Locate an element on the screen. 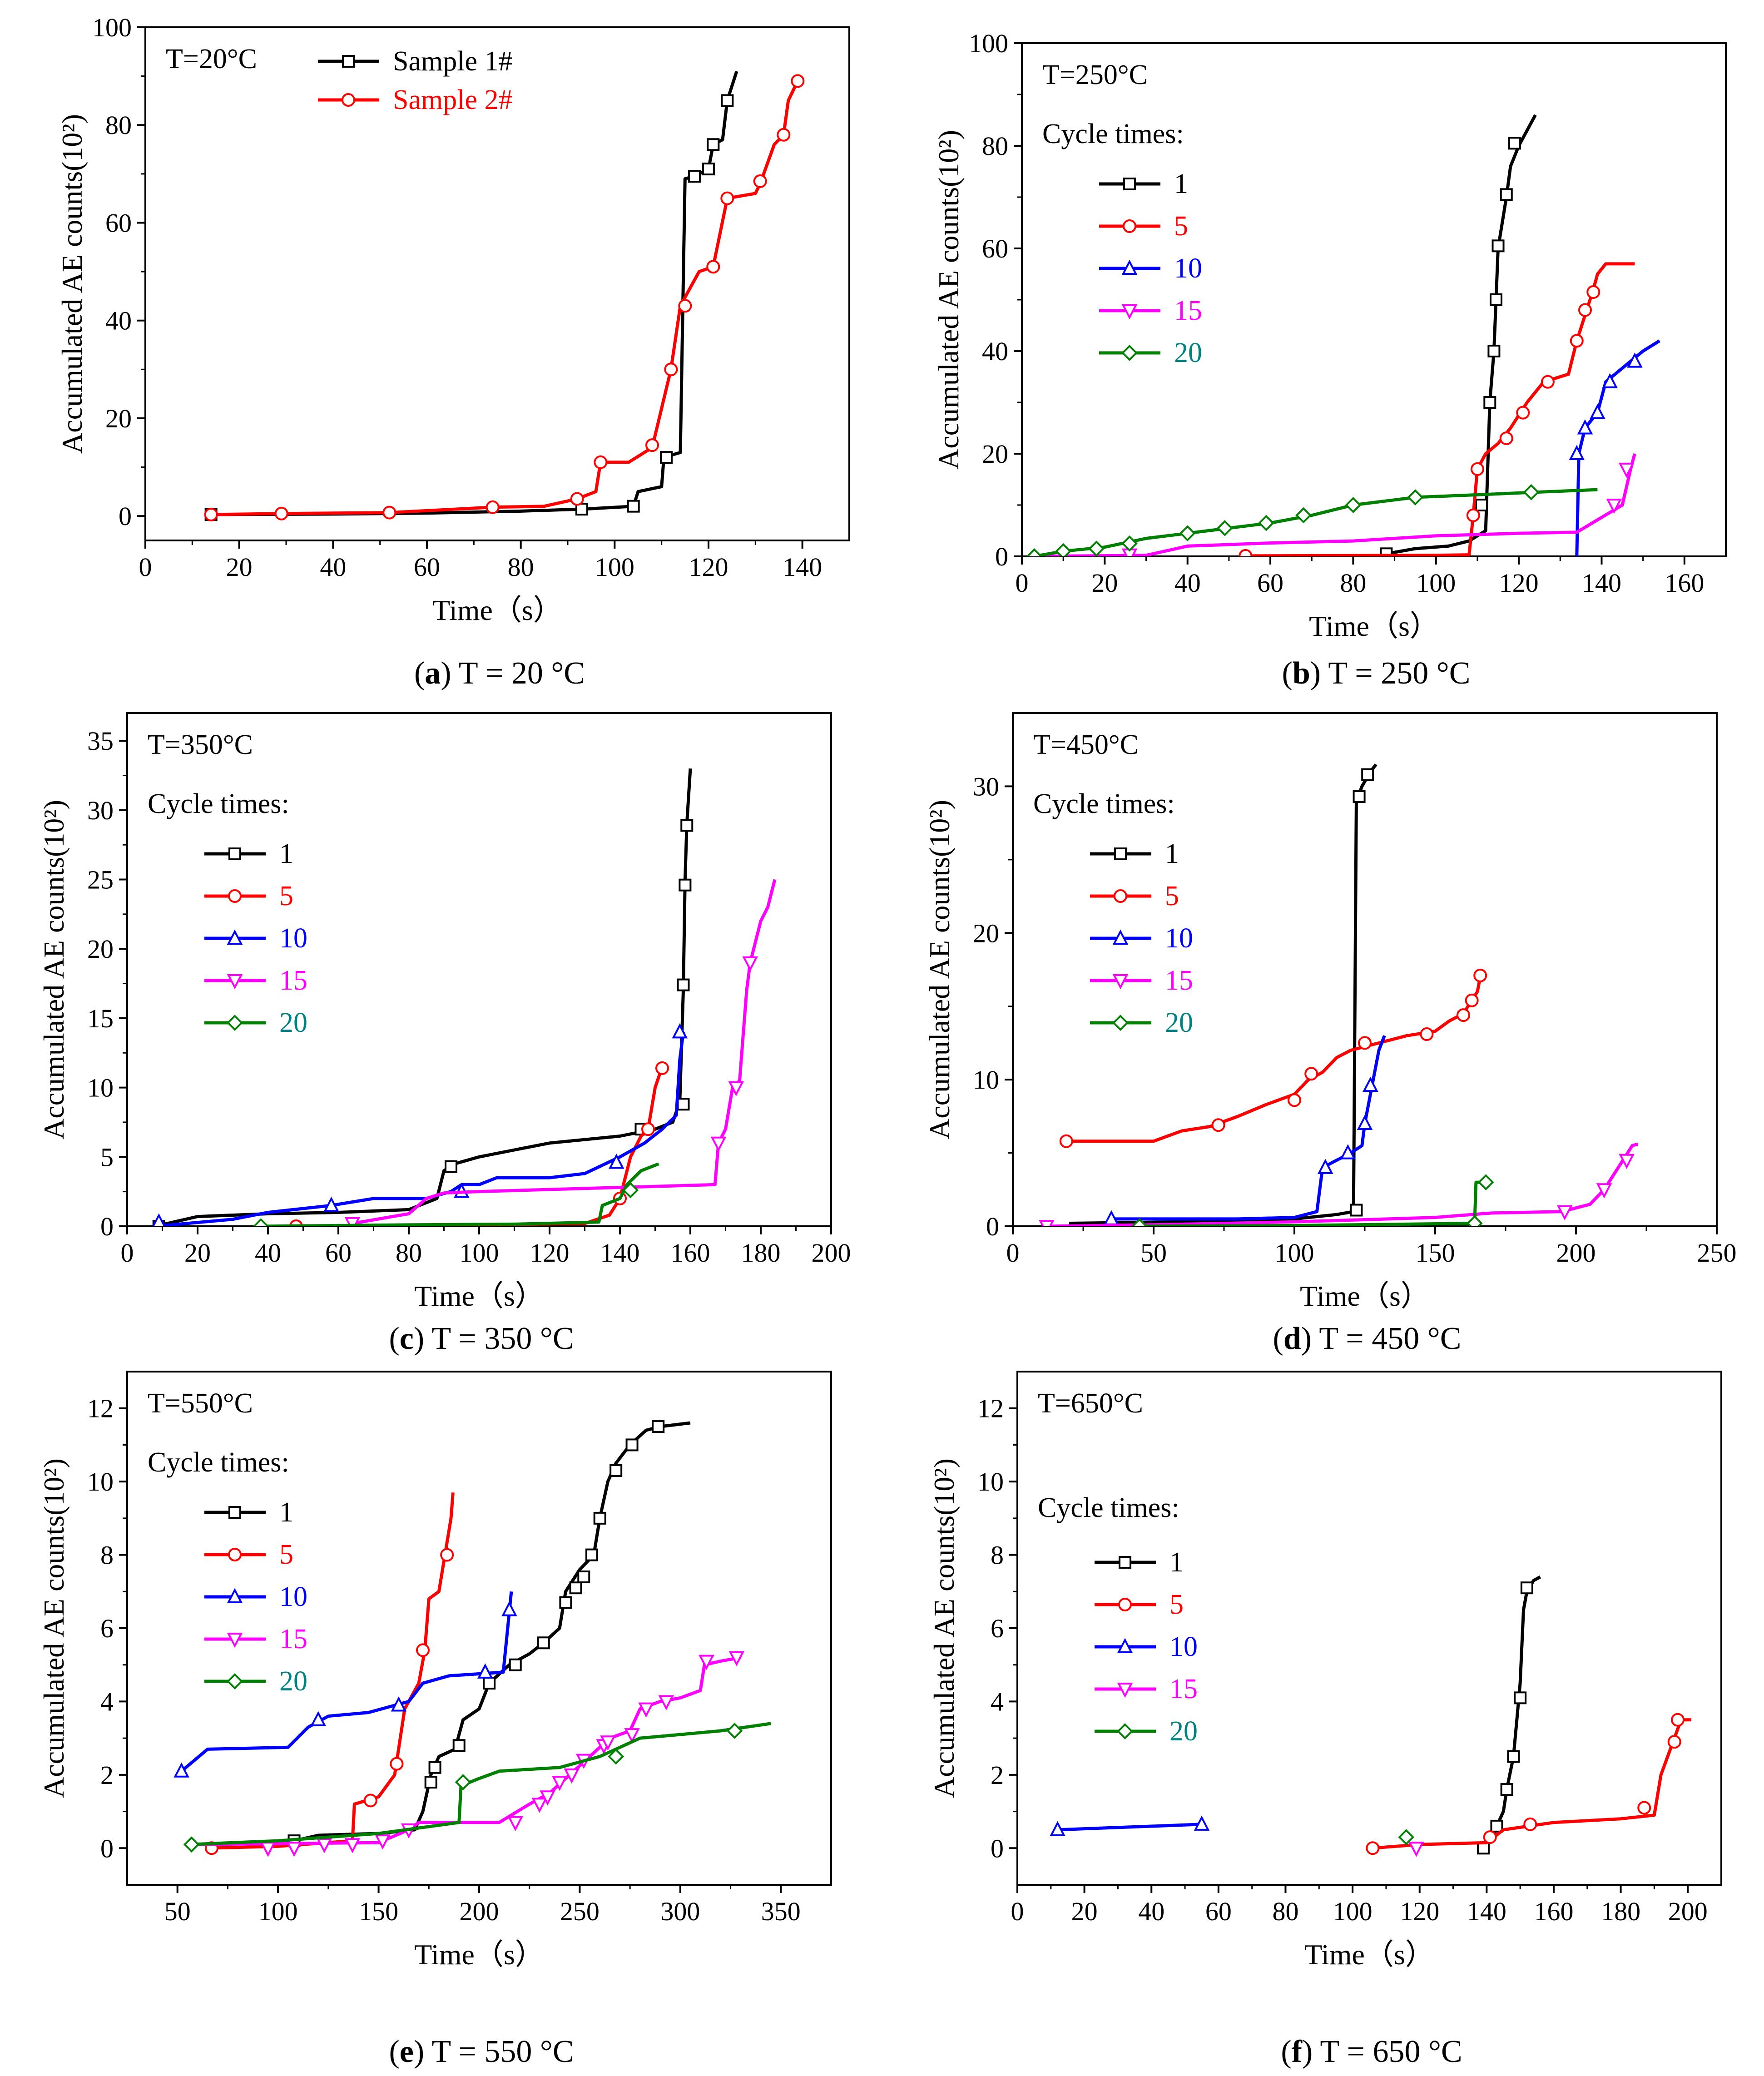 The width and height of the screenshot is (1764, 2076). legend-label: 1 is located at coordinates (286, 853).